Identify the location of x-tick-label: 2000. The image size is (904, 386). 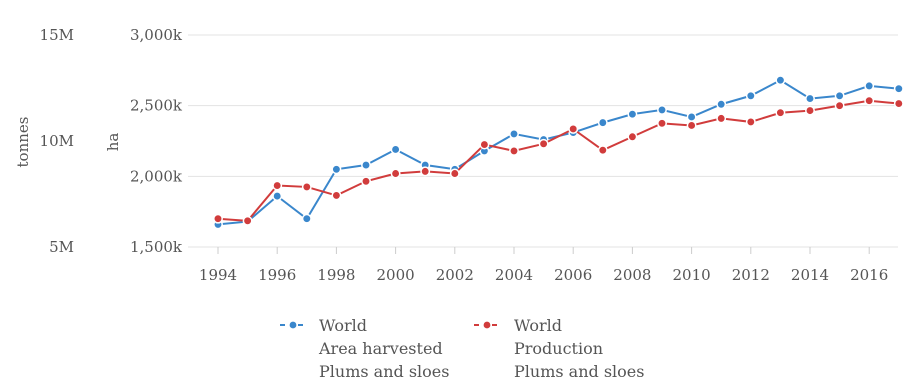
(396, 275).